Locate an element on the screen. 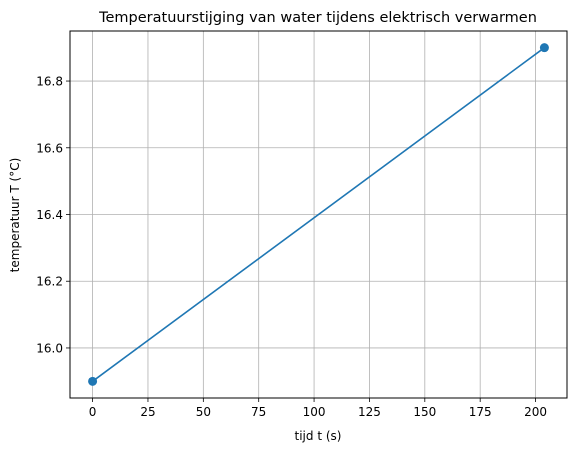 This screenshot has height=453, width=580. x-tick-label: 25 is located at coordinates (147, 412).